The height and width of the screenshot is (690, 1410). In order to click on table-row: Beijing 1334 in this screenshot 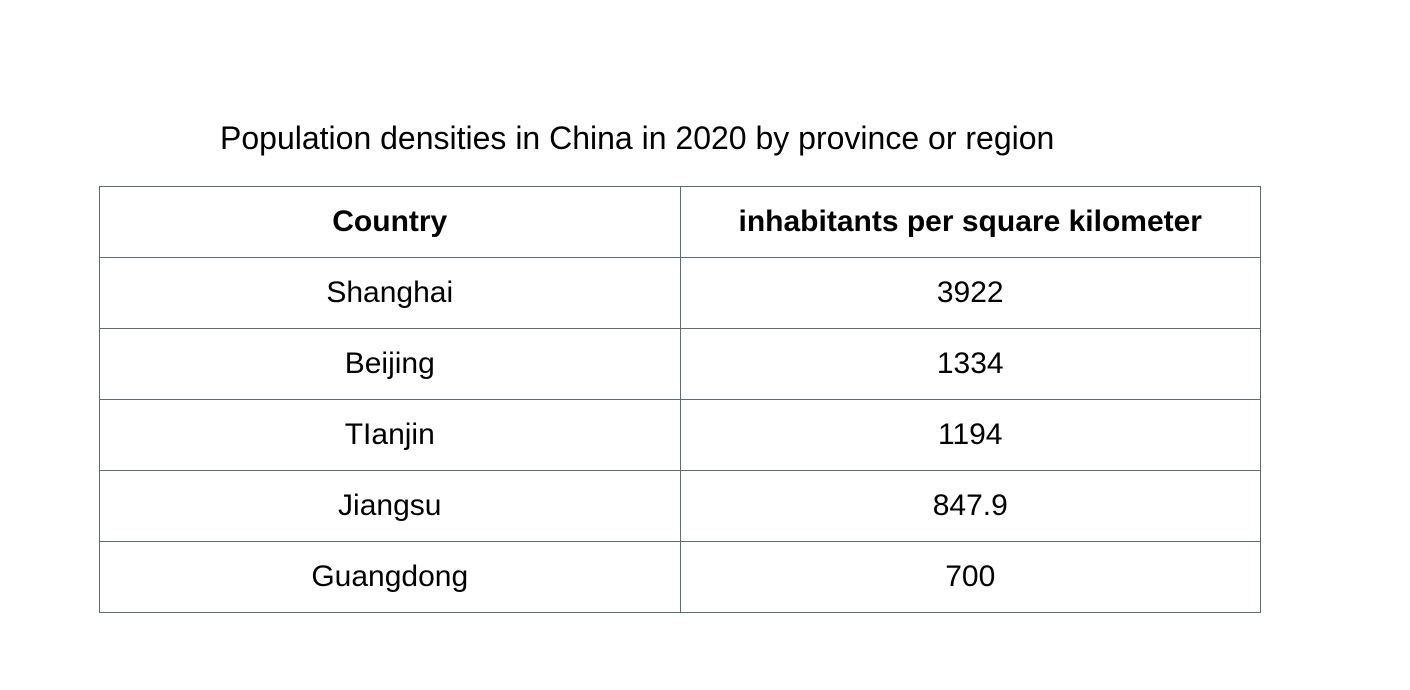, I will do `click(680, 364)`.